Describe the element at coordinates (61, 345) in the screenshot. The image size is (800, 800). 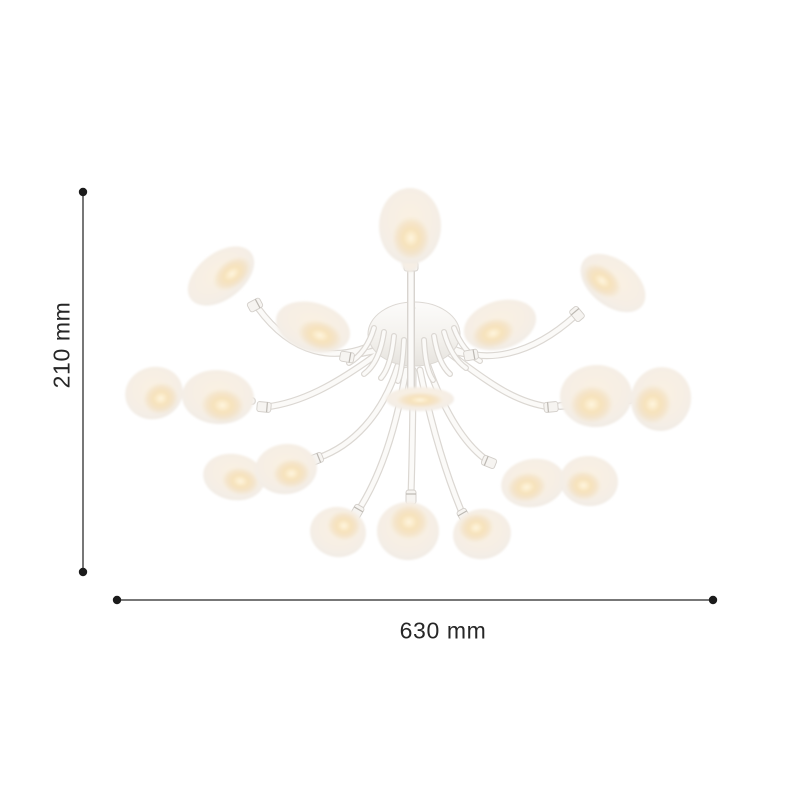
I see `height-dimension-label: 210 mm` at that location.